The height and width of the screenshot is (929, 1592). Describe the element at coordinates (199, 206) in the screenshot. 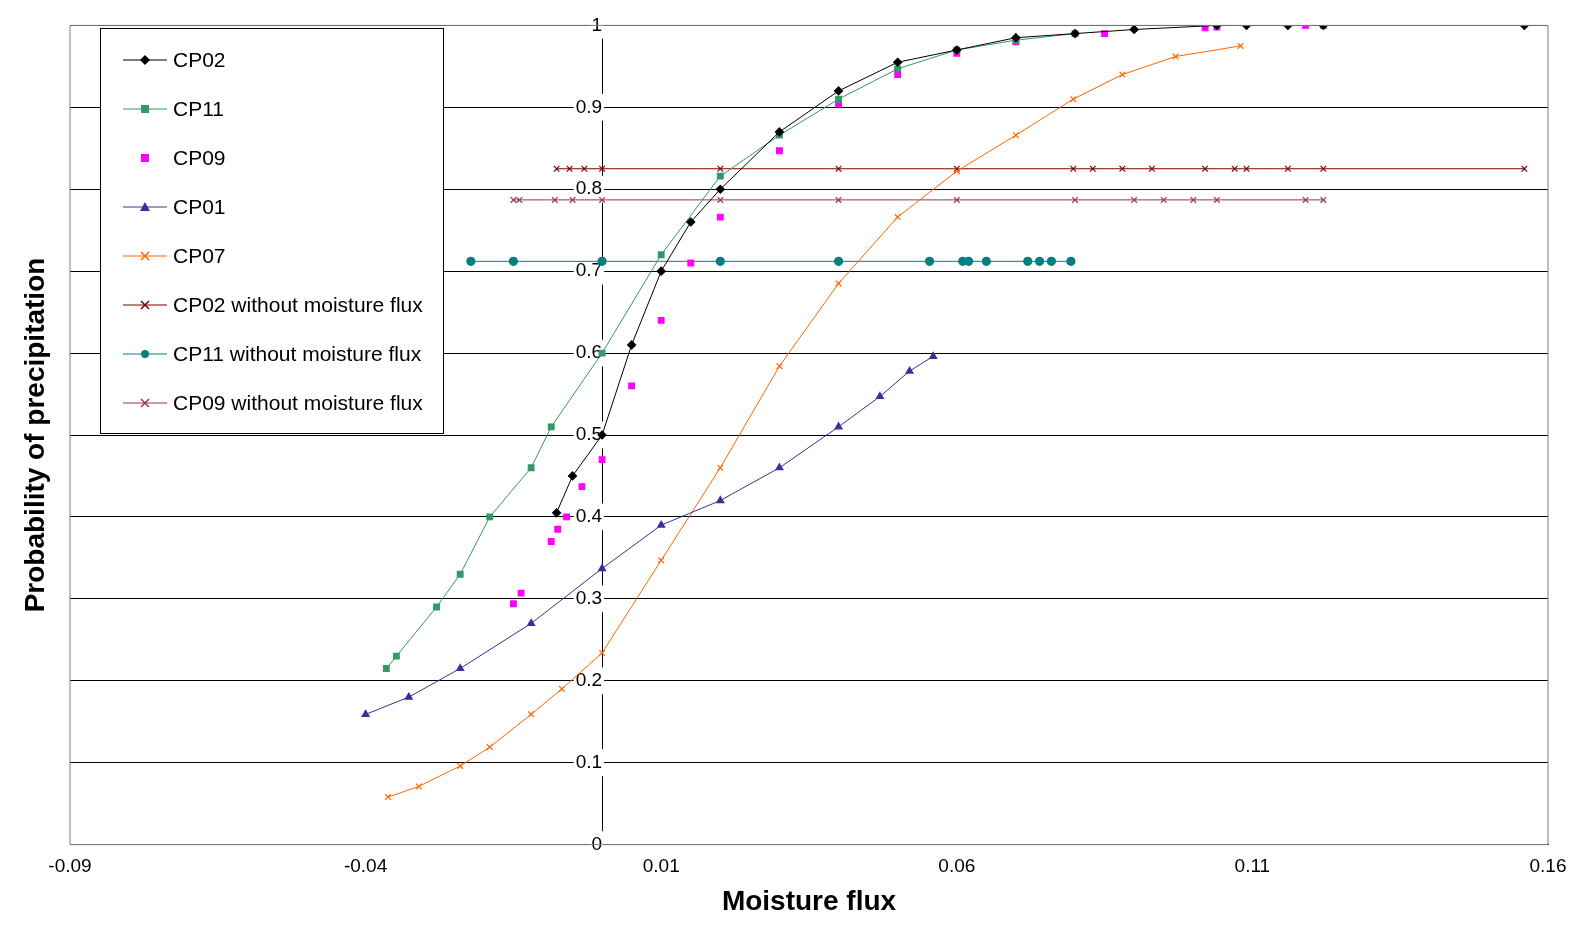

I see `legend-label: CP01` at that location.